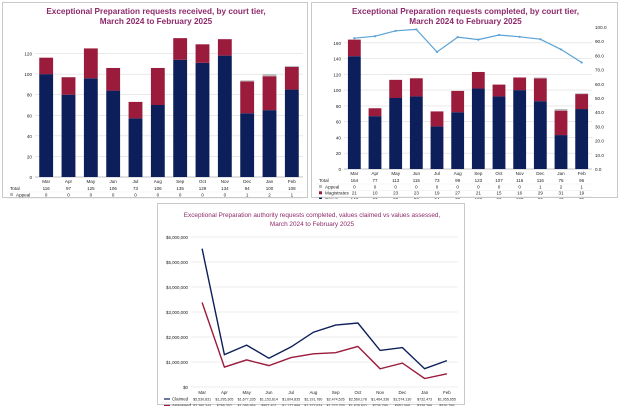 The height and width of the screenshot is (407, 620). What do you see at coordinates (479, 198) in the screenshot?
I see `table-cell: 102` at bounding box center [479, 198].